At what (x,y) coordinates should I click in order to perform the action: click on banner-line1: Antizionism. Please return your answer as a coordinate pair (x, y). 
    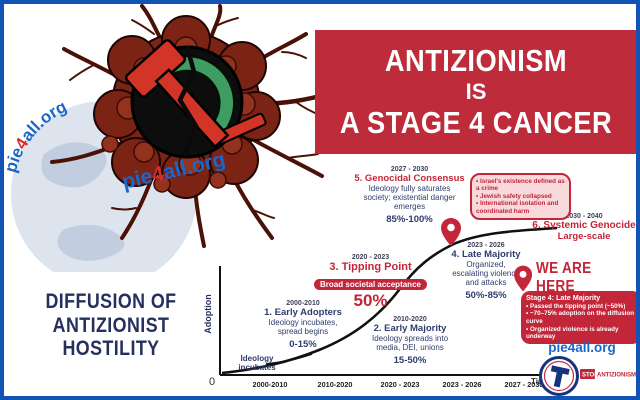
    Looking at the image, I should click on (476, 61).